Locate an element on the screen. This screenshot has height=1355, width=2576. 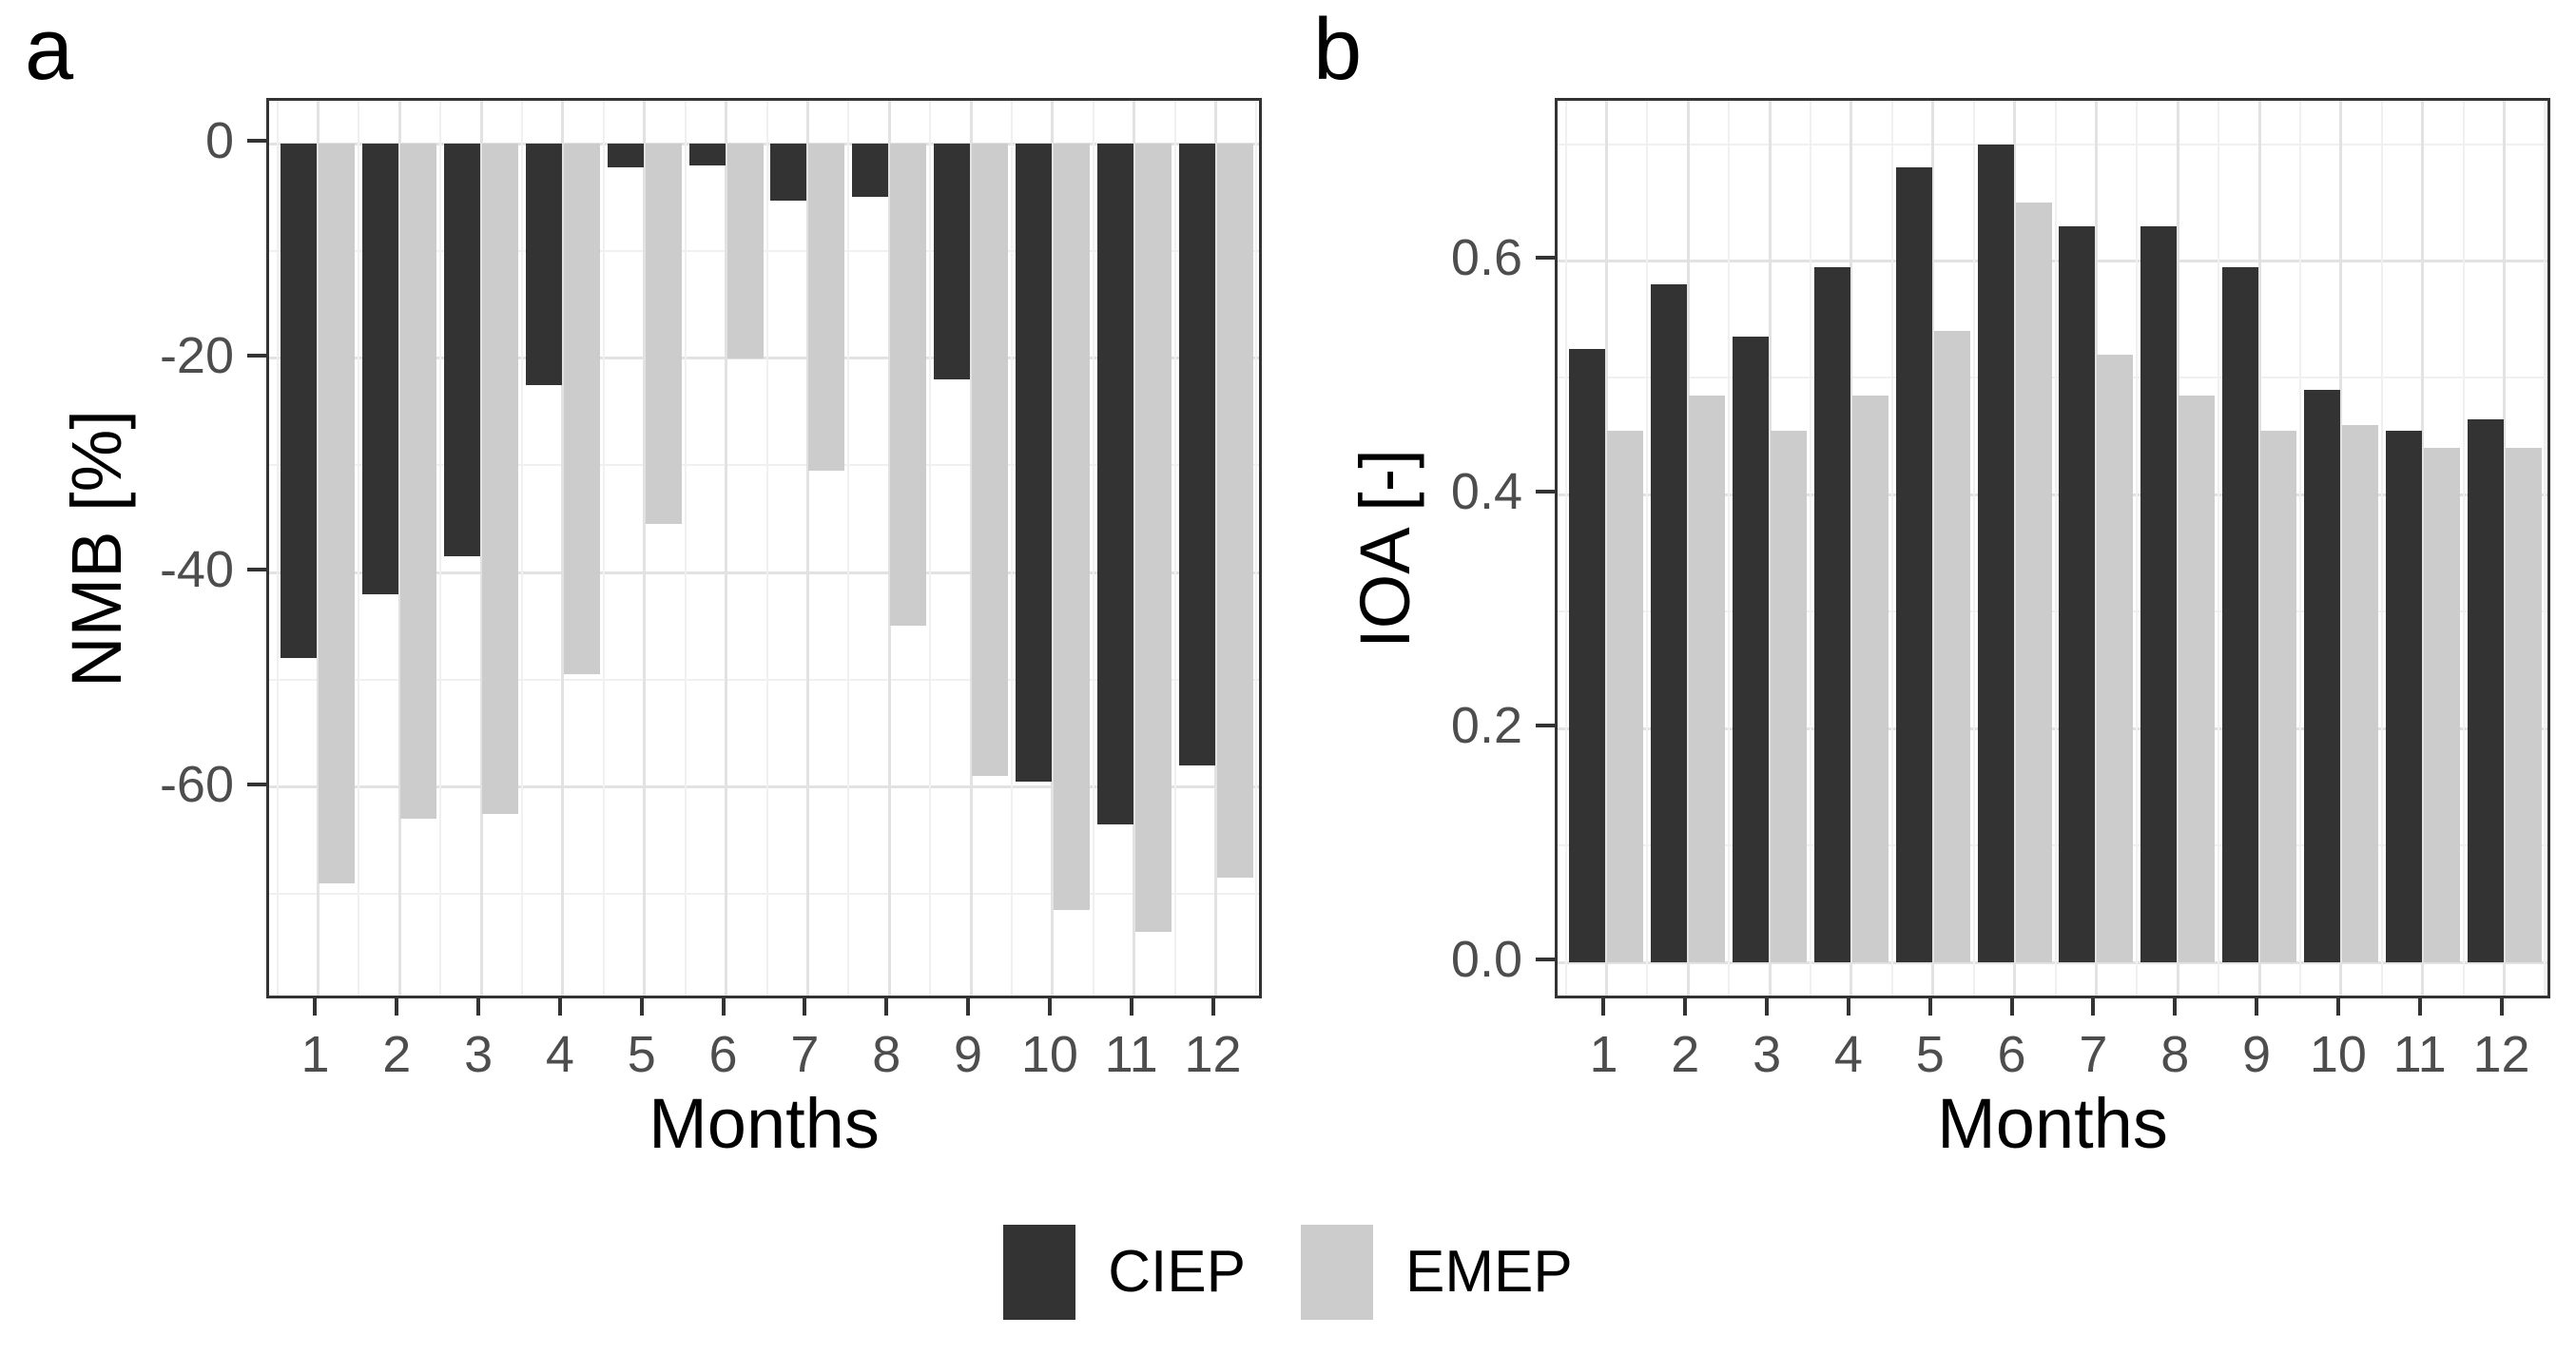
bar-emep-m1-b is located at coordinates (1625, 696).